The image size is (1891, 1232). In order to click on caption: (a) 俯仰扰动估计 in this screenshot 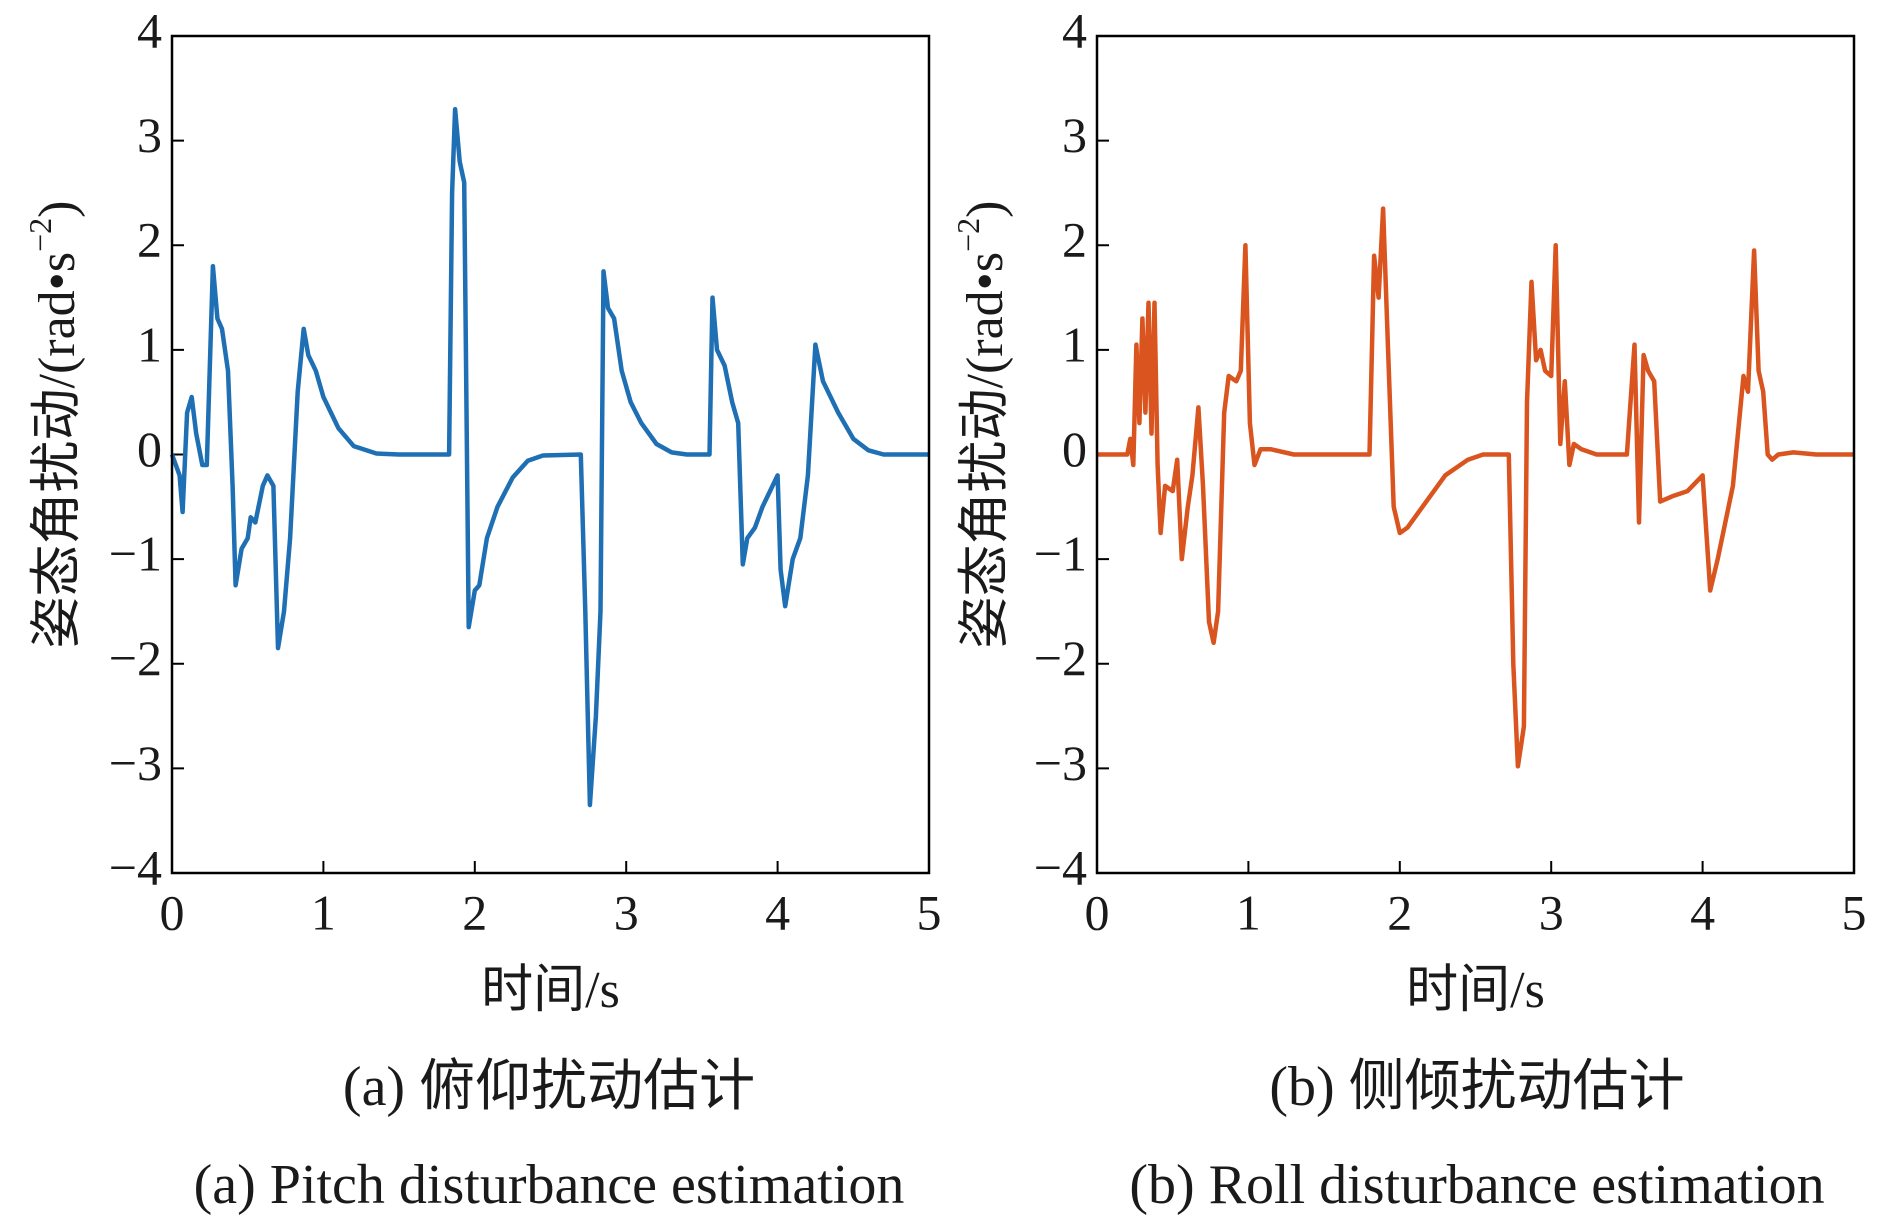, I will do `click(549, 1087)`.